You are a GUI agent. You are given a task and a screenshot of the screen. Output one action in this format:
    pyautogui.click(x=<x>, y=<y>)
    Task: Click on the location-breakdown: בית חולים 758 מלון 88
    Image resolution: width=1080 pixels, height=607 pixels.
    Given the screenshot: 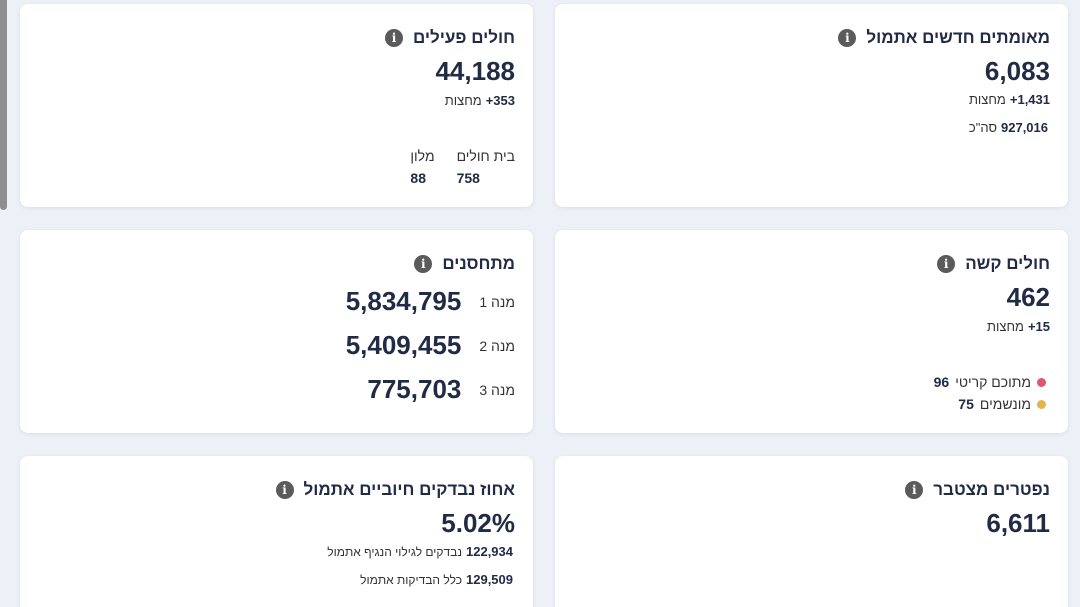 What is the action you would take?
    pyautogui.click(x=462, y=167)
    